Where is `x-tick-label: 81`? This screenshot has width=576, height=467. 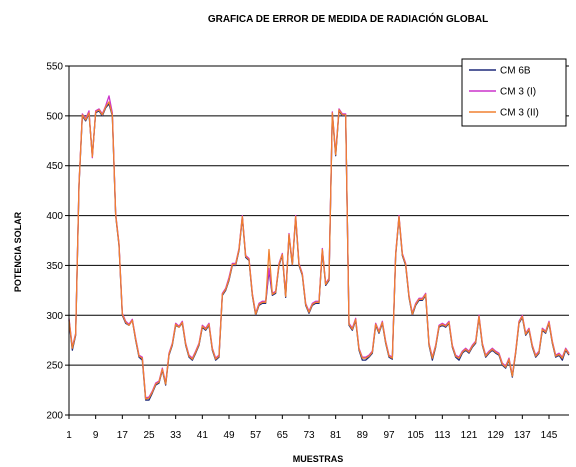
x-tick-label: 81 is located at coordinates (336, 435).